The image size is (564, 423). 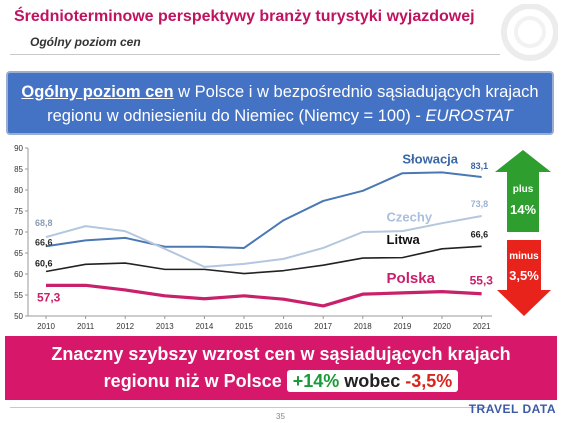 What do you see at coordinates (86, 326) in the screenshot?
I see `x-tick-label: 2011` at bounding box center [86, 326].